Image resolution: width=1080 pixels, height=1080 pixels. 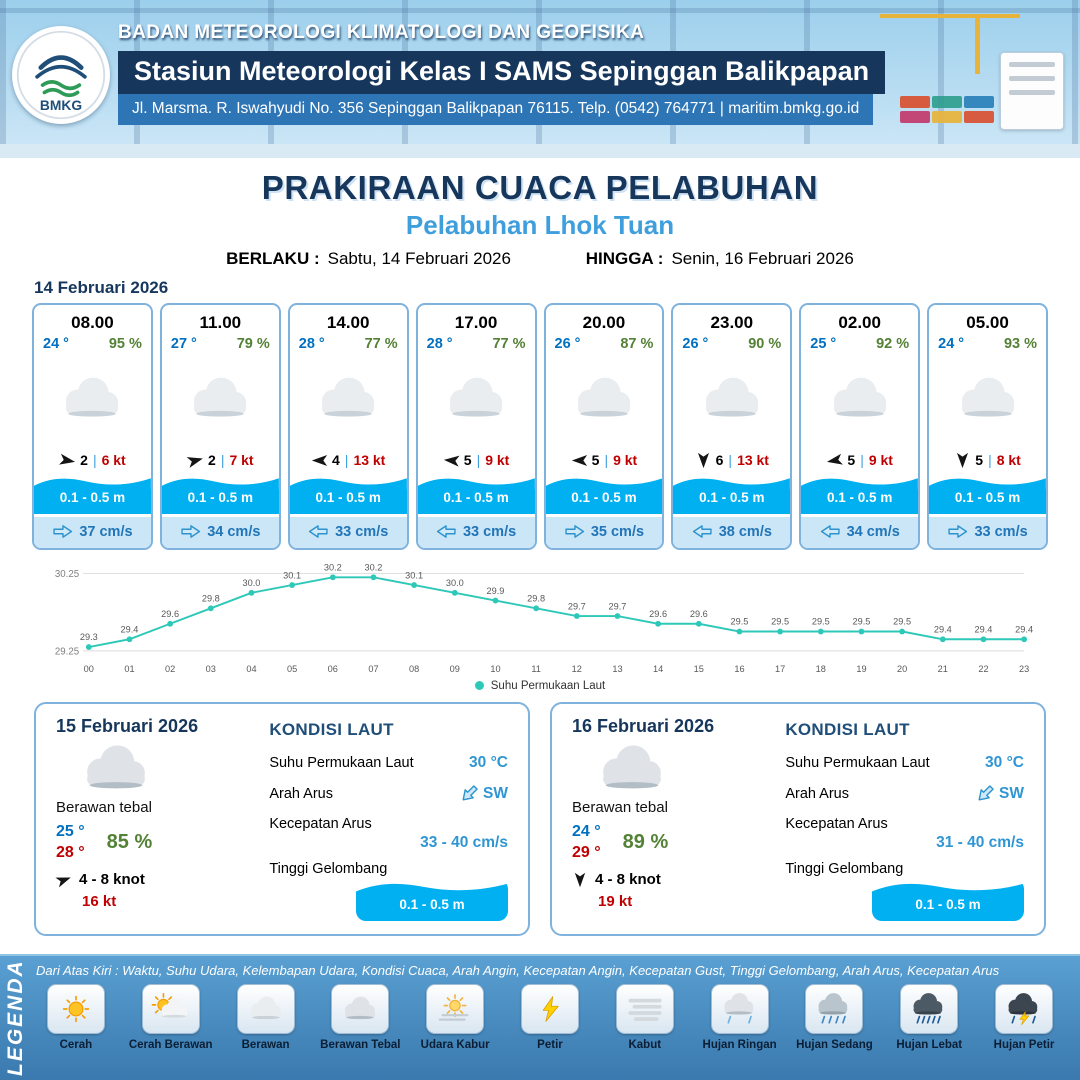 I want to click on humidity: 89 %, so click(x=645, y=841).